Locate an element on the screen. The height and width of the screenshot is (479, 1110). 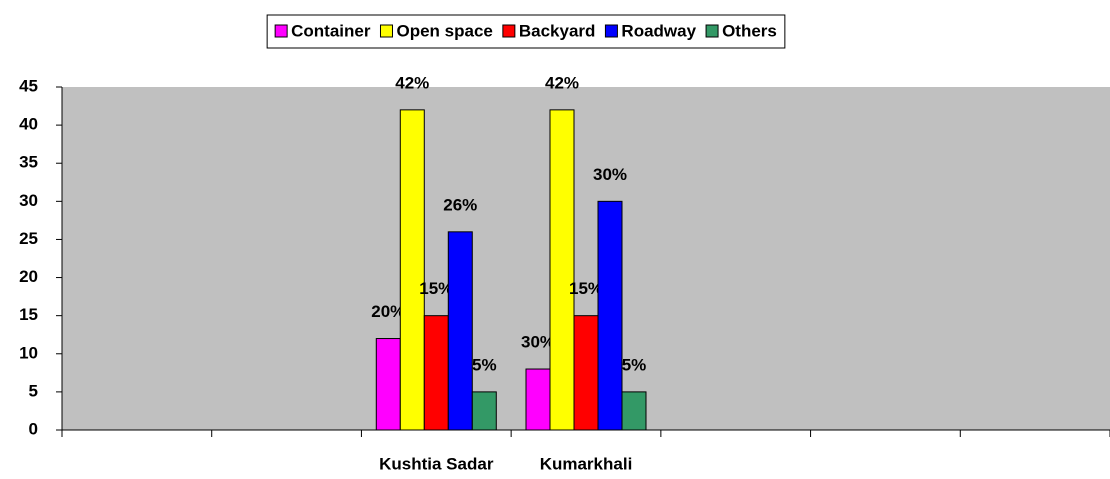
x-tick-label: Kushtia Sadar is located at coordinates (436, 463).